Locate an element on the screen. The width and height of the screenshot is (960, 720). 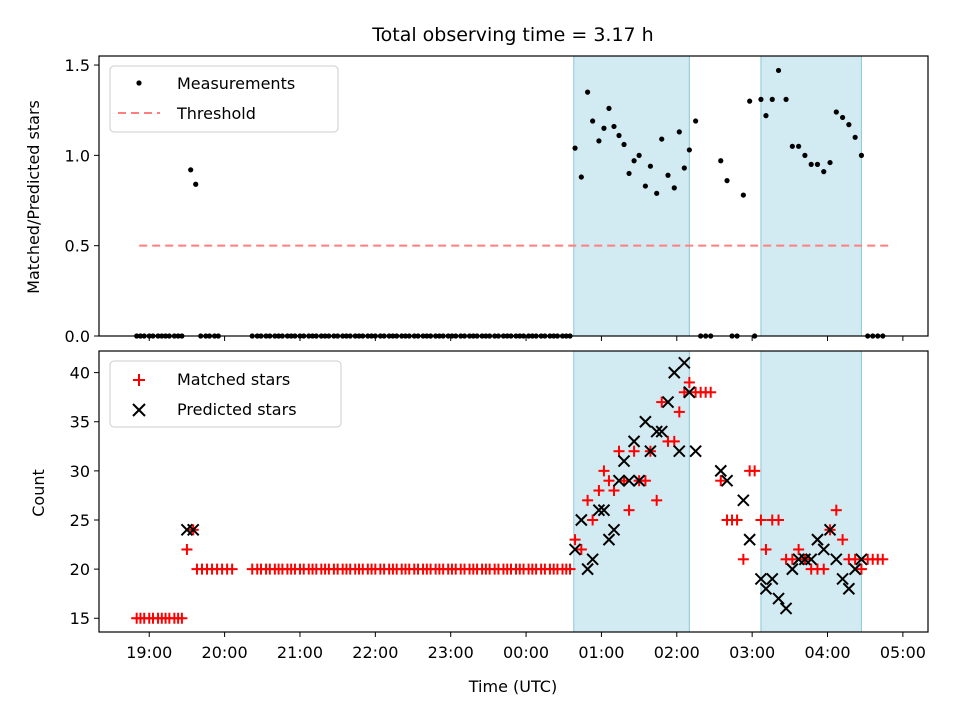
legend-measurement-marker is located at coordinates (139, 83).